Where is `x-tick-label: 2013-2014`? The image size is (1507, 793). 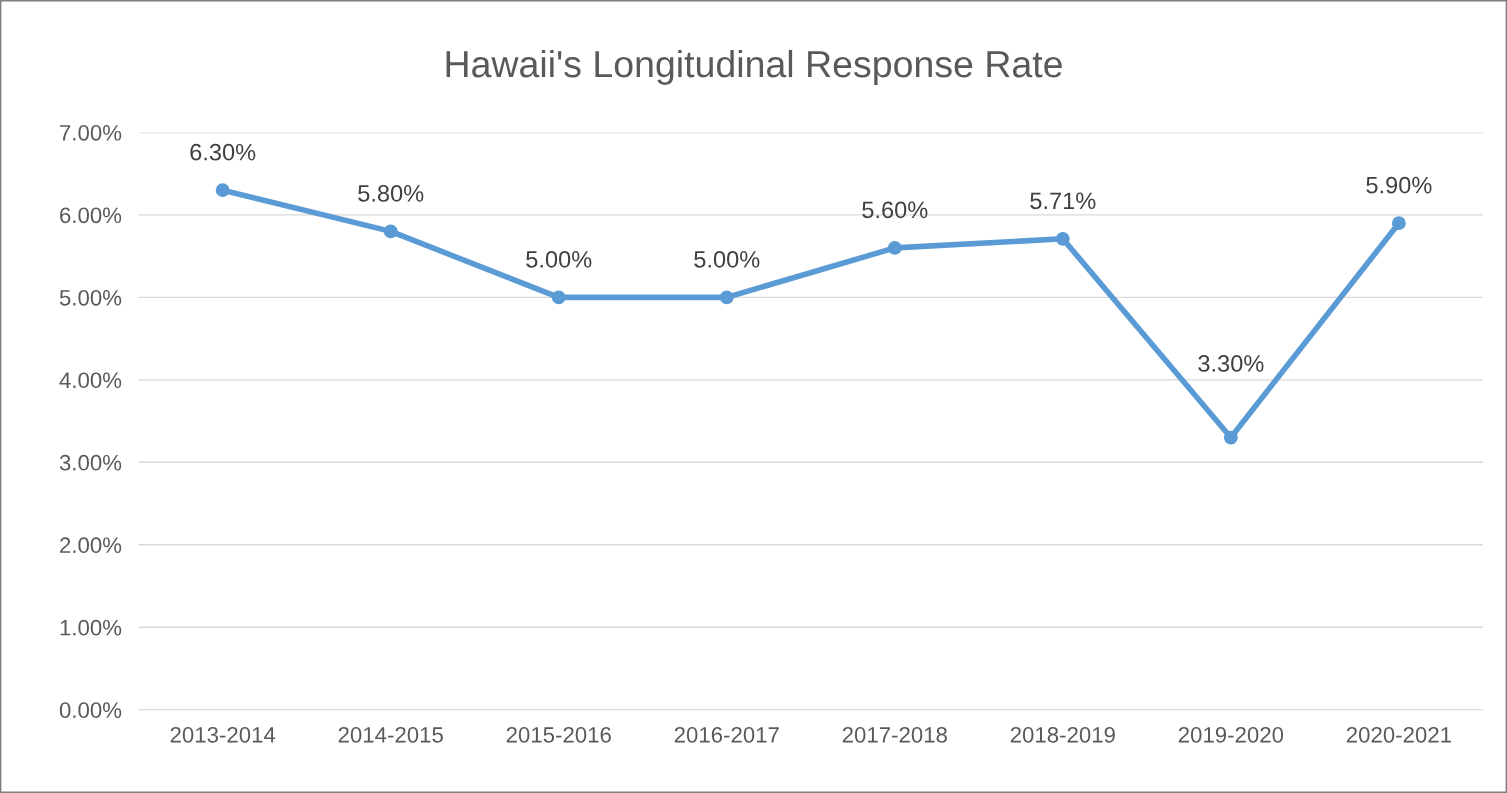 x-tick-label: 2013-2014 is located at coordinates (223, 734).